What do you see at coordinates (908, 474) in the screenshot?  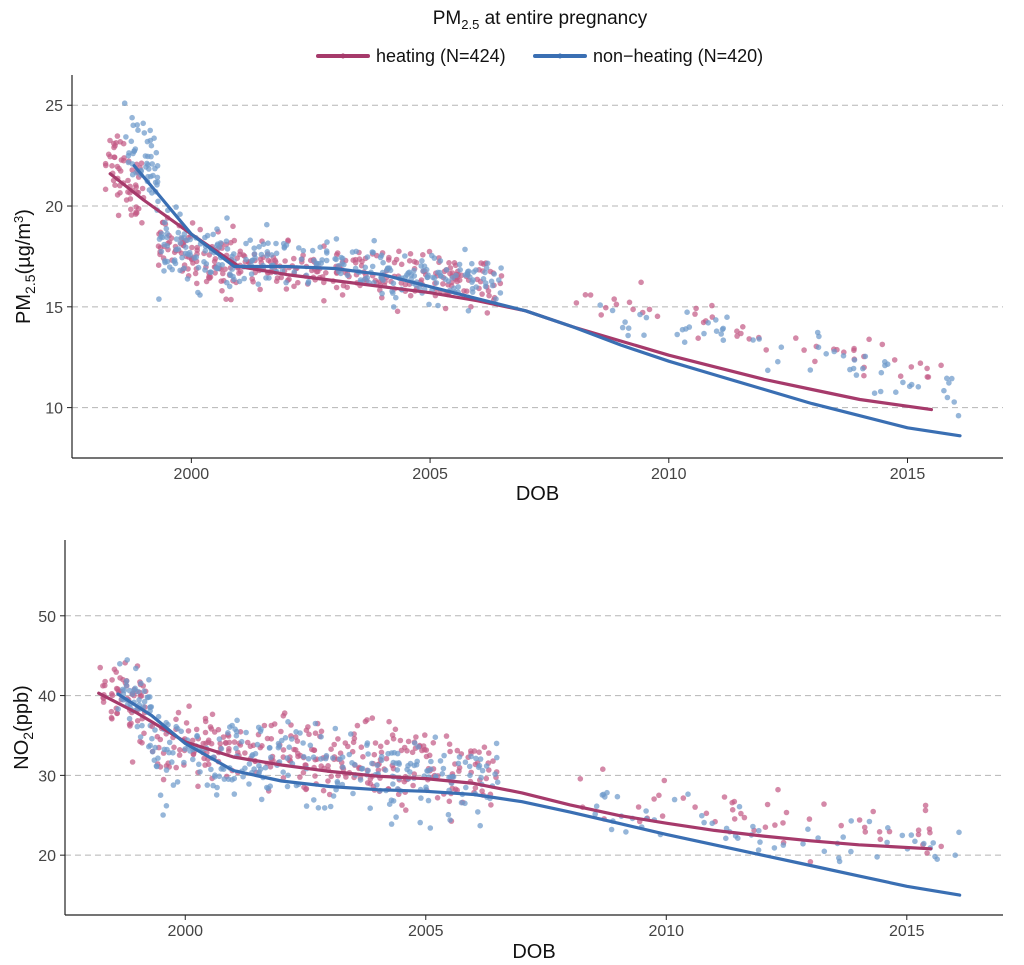 I see `x-tick-label-2015: 2015` at bounding box center [908, 474].